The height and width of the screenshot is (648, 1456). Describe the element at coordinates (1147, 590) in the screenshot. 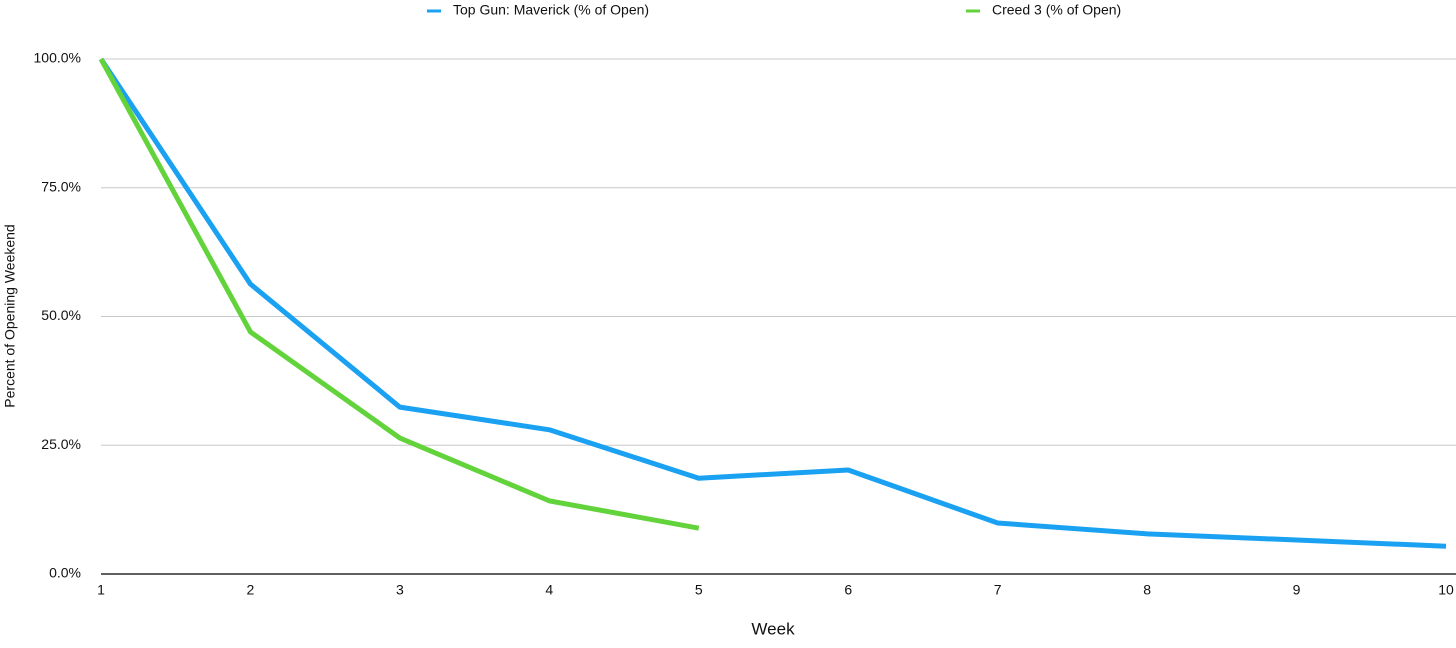

I see `x-tick-label: 8` at that location.